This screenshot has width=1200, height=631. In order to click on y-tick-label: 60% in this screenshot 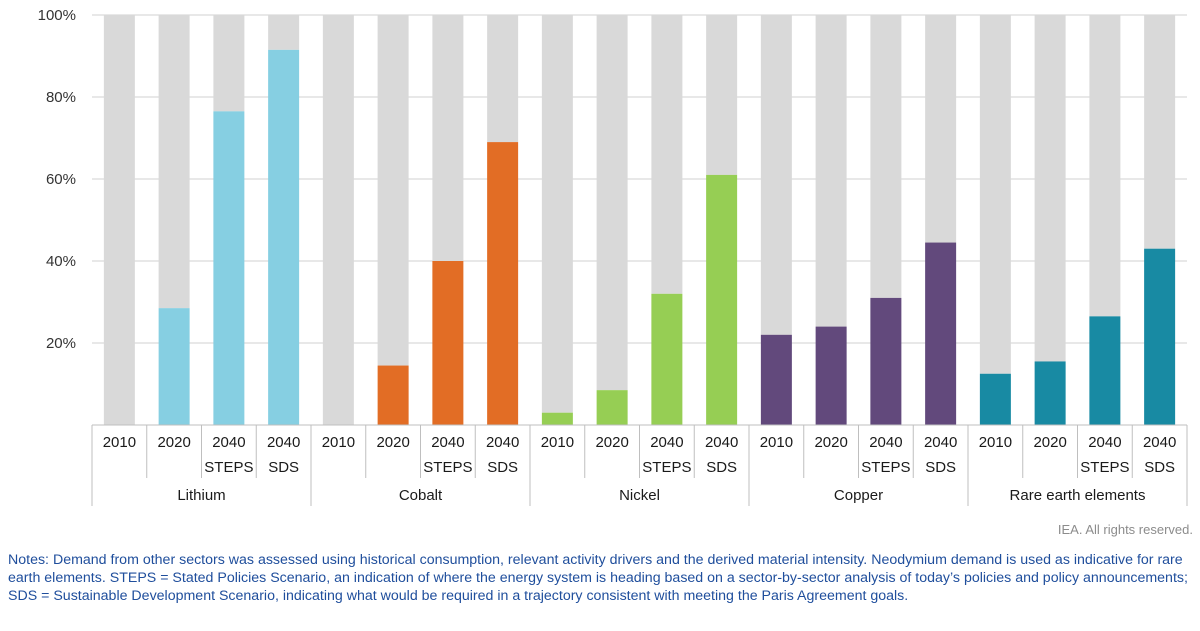, I will do `click(61, 179)`.